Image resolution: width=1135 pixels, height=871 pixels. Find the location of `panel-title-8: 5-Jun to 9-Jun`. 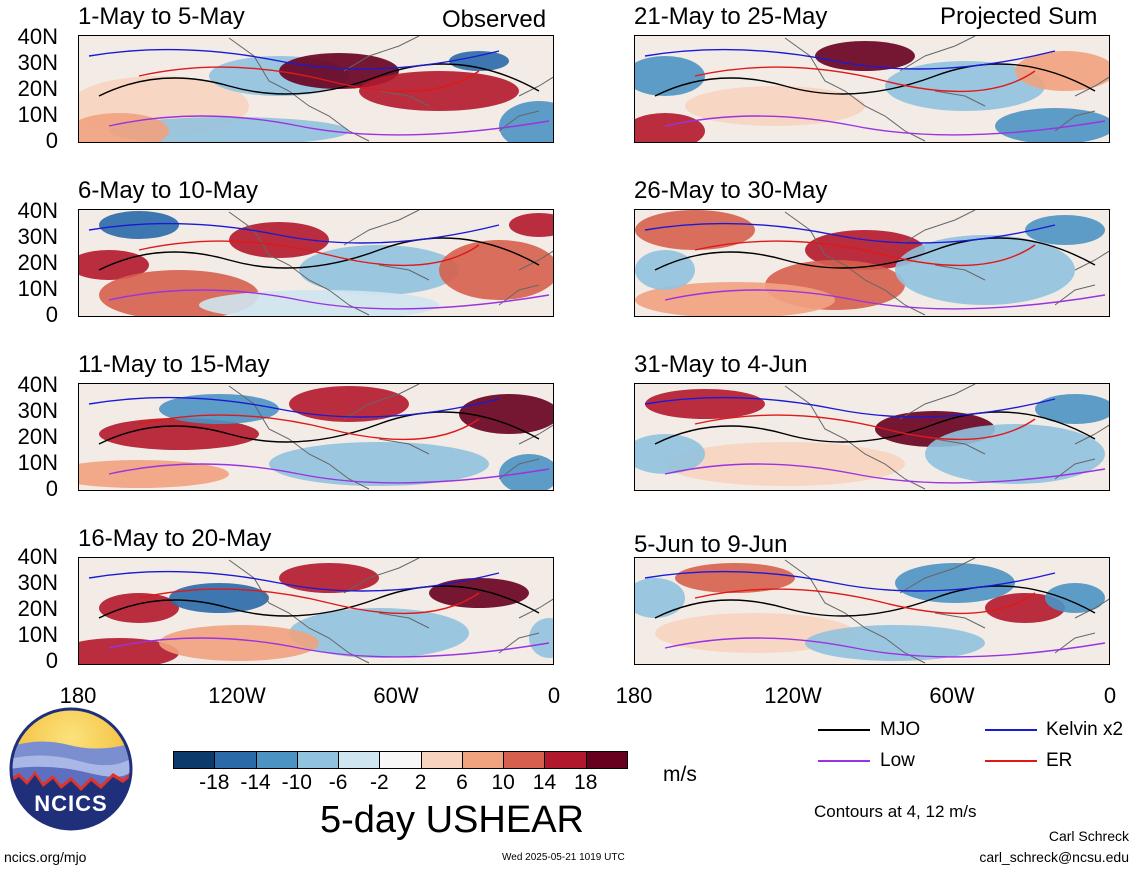

panel-title-8: 5-Jun to 9-Jun is located at coordinates (711, 544).